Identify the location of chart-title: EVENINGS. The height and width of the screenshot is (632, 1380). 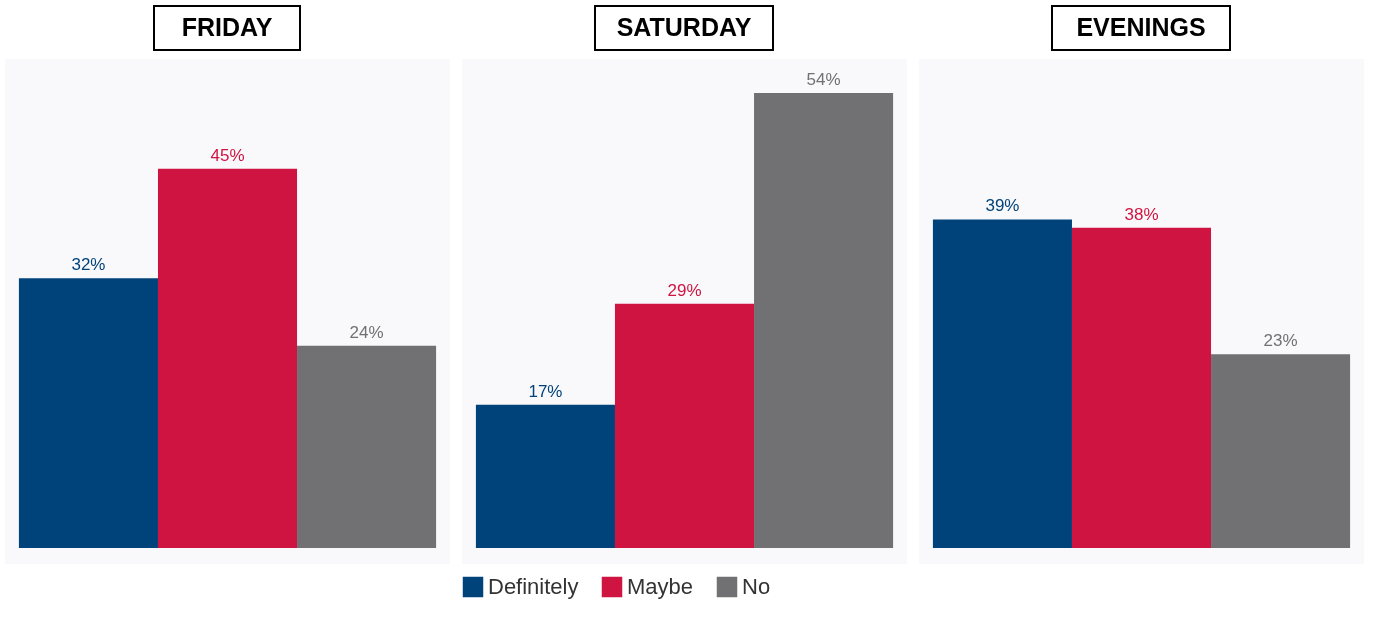
(1141, 27).